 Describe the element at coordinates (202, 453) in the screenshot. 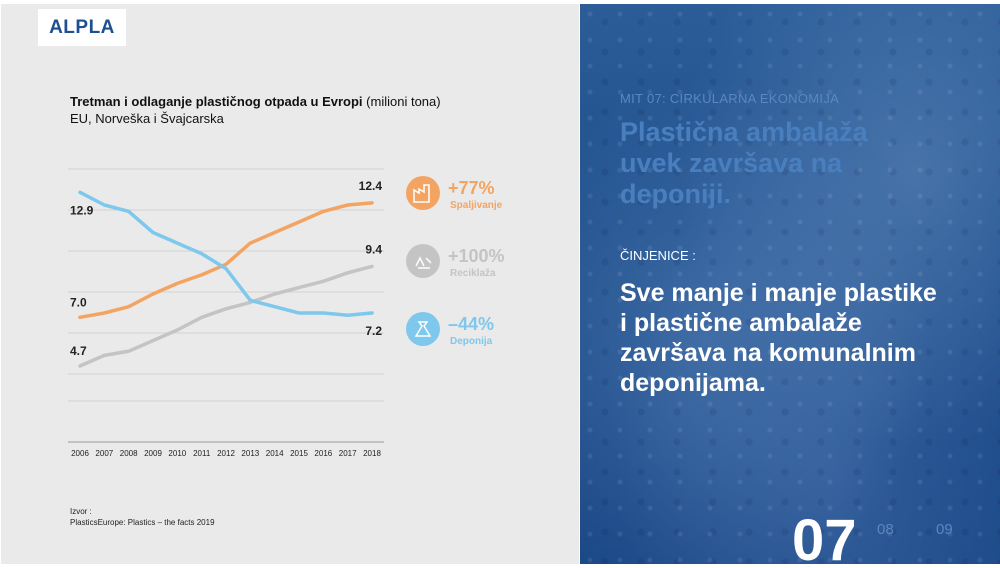

I see `x-tick-label: 2011` at that location.